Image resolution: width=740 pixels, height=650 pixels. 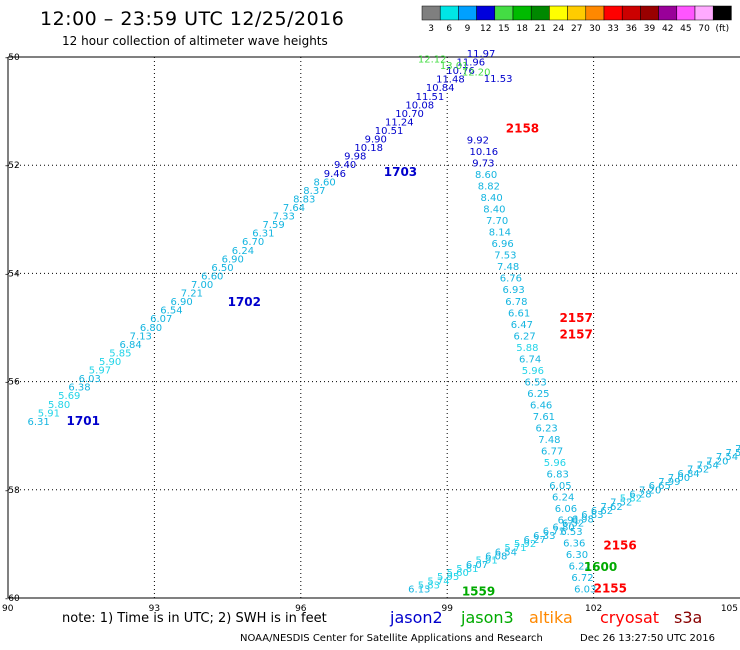 I want to click on wave-label-track-c: 6.33, so click(x=544, y=536).